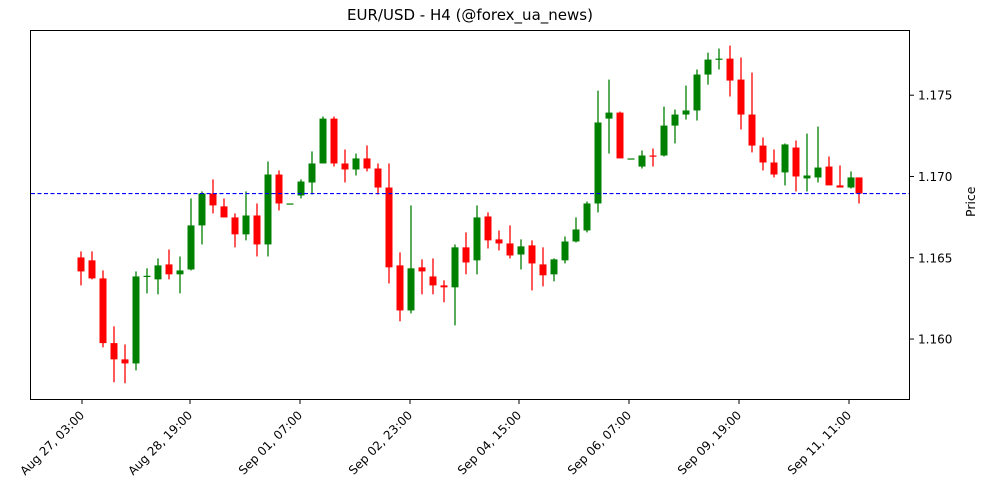  I want to click on y-tick-label: 1.175, so click(935, 96).